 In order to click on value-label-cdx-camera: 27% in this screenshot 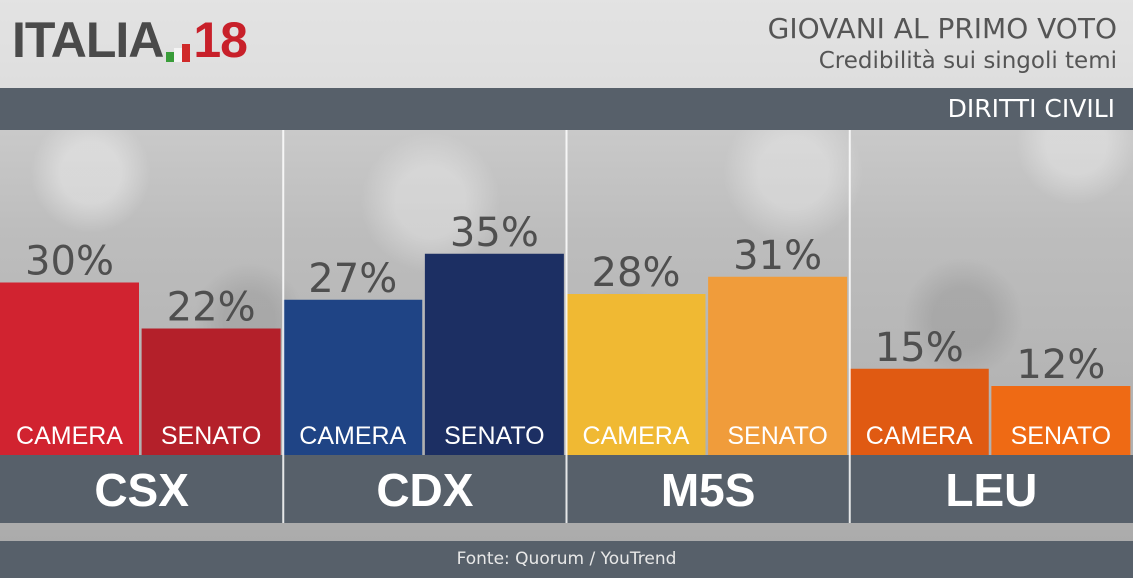, I will do `click(352, 279)`.